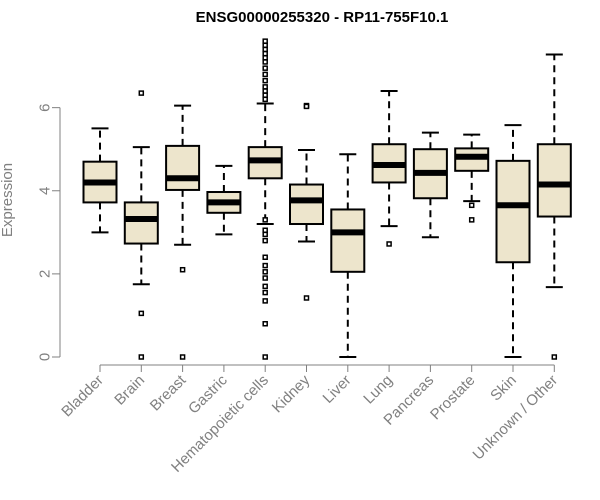  What do you see at coordinates (322, 17) in the screenshot?
I see `chart-title: ENSG00000255320 - RP11-755F10.1` at bounding box center [322, 17].